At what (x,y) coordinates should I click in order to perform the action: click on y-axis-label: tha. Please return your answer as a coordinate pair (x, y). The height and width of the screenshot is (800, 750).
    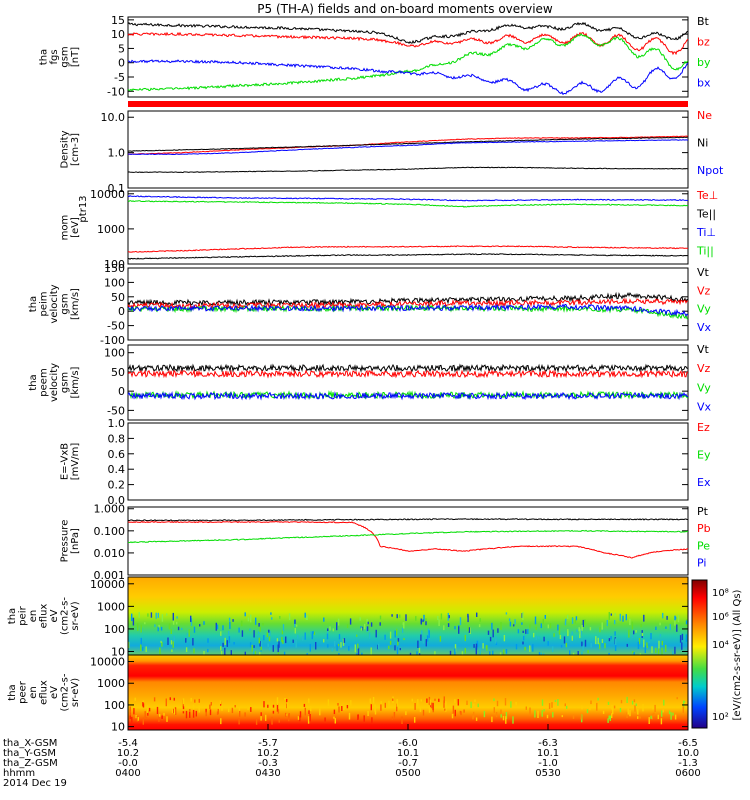
    Looking at the image, I should click on (44, 57).